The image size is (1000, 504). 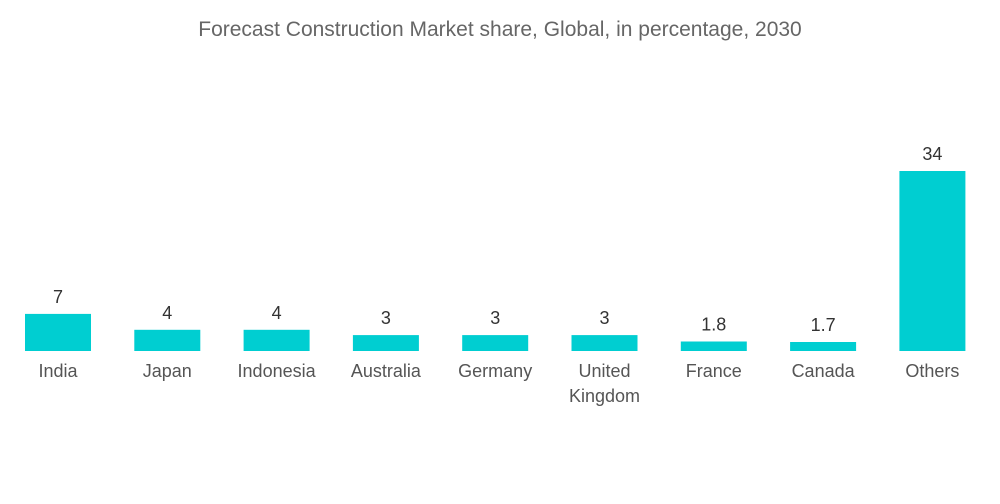 I want to click on category-label: Indonesia, so click(x=277, y=371).